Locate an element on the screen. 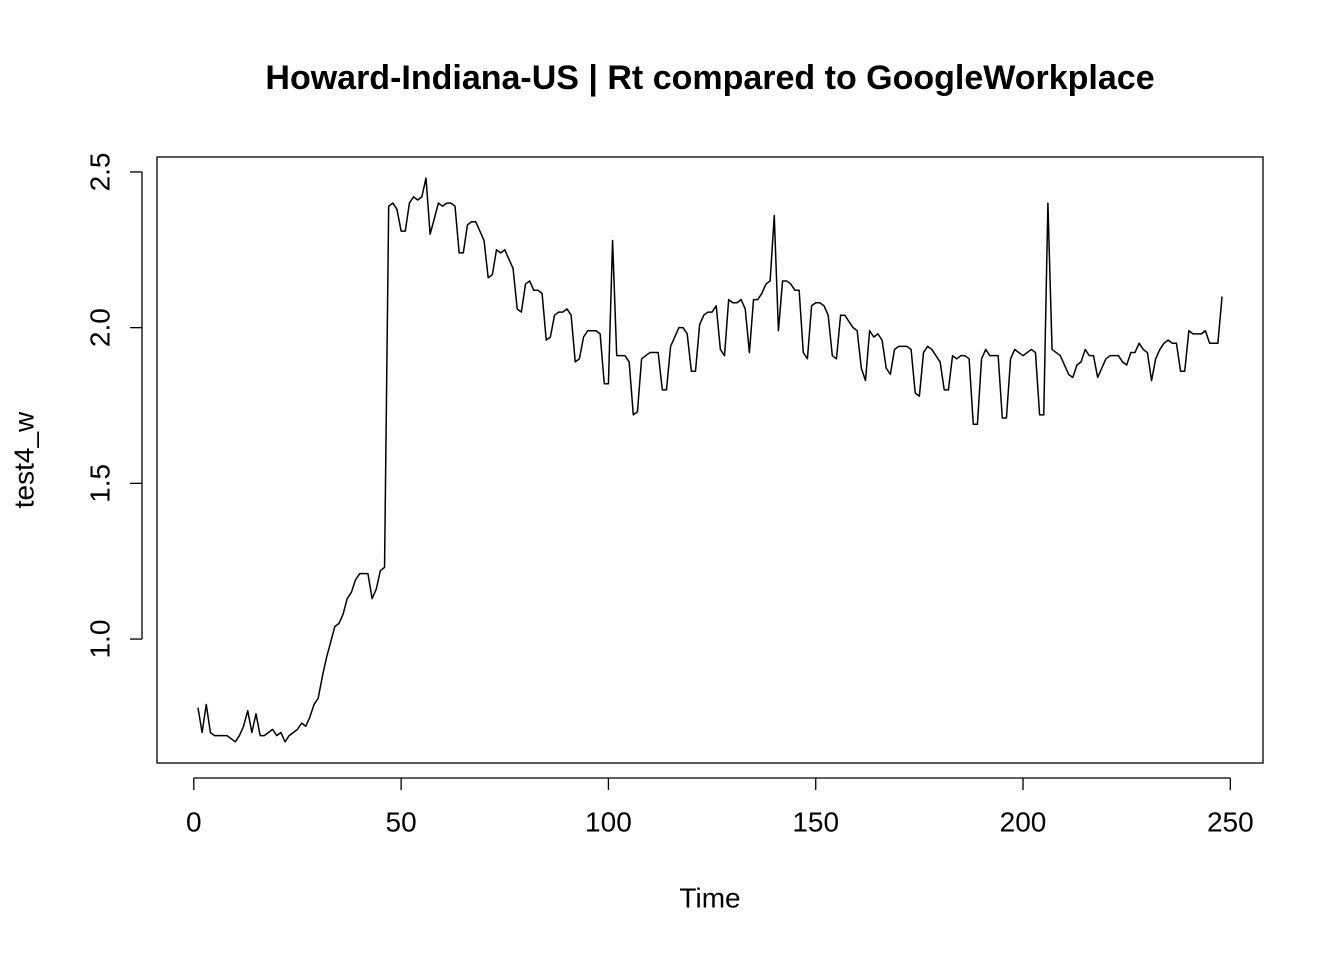 This screenshot has height=960, width=1344. x-tick-label: 50 is located at coordinates (401, 821).